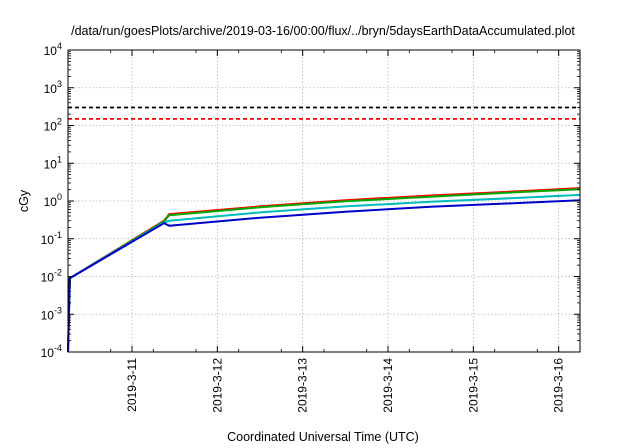  What do you see at coordinates (51, 313) in the screenshot?
I see `y-tick-label: 10⁻³` at bounding box center [51, 313].